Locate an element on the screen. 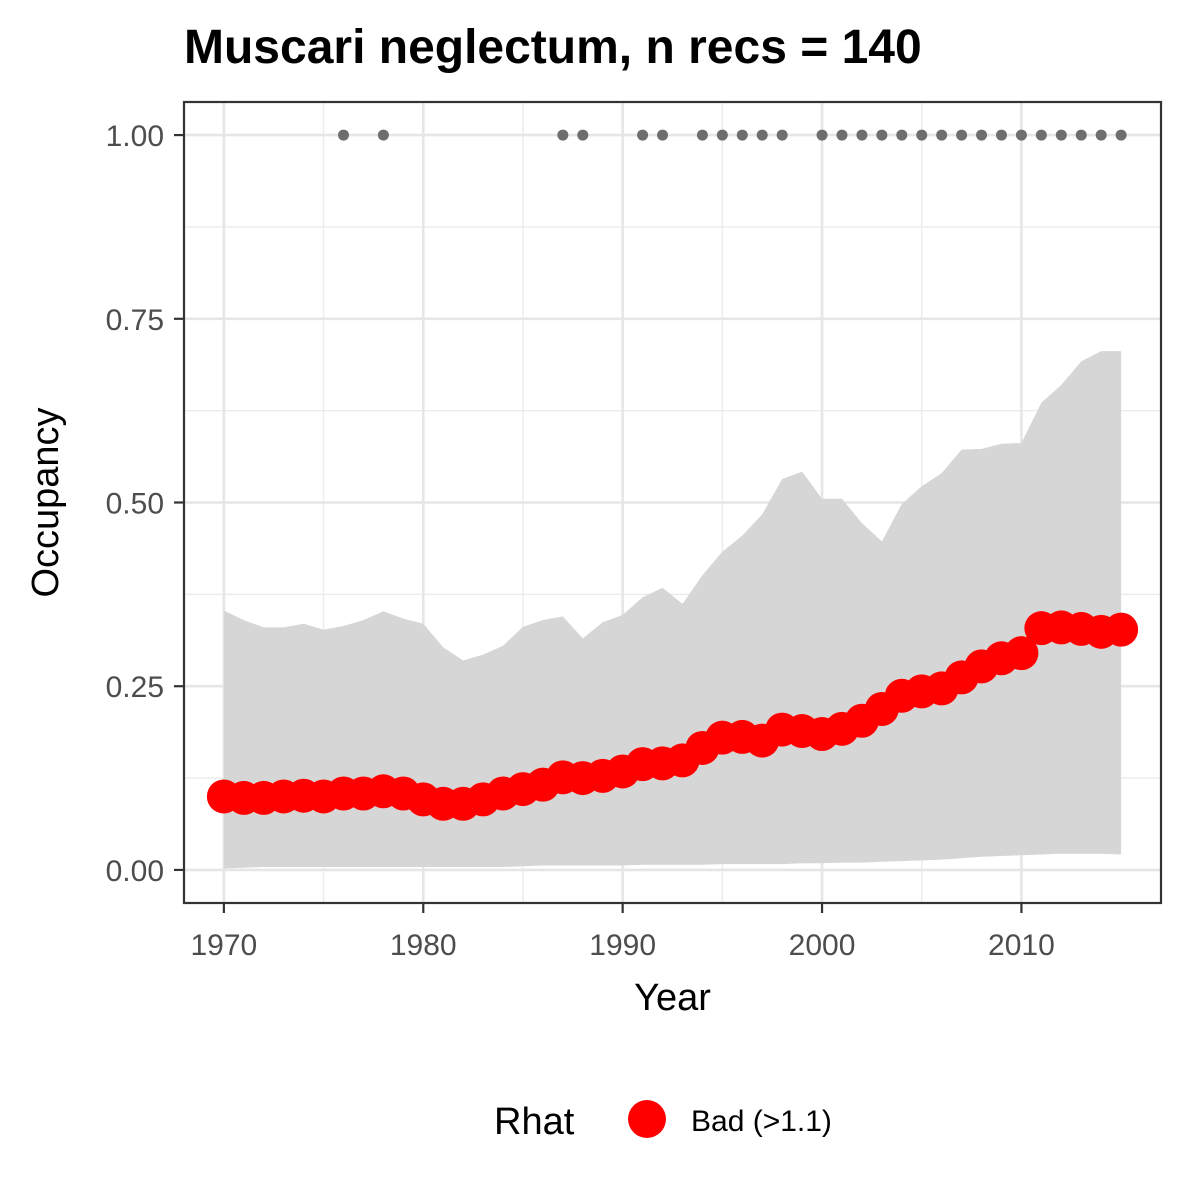 The height and width of the screenshot is (1200, 1200). y-tick-label: 0.00 is located at coordinates (135, 871).